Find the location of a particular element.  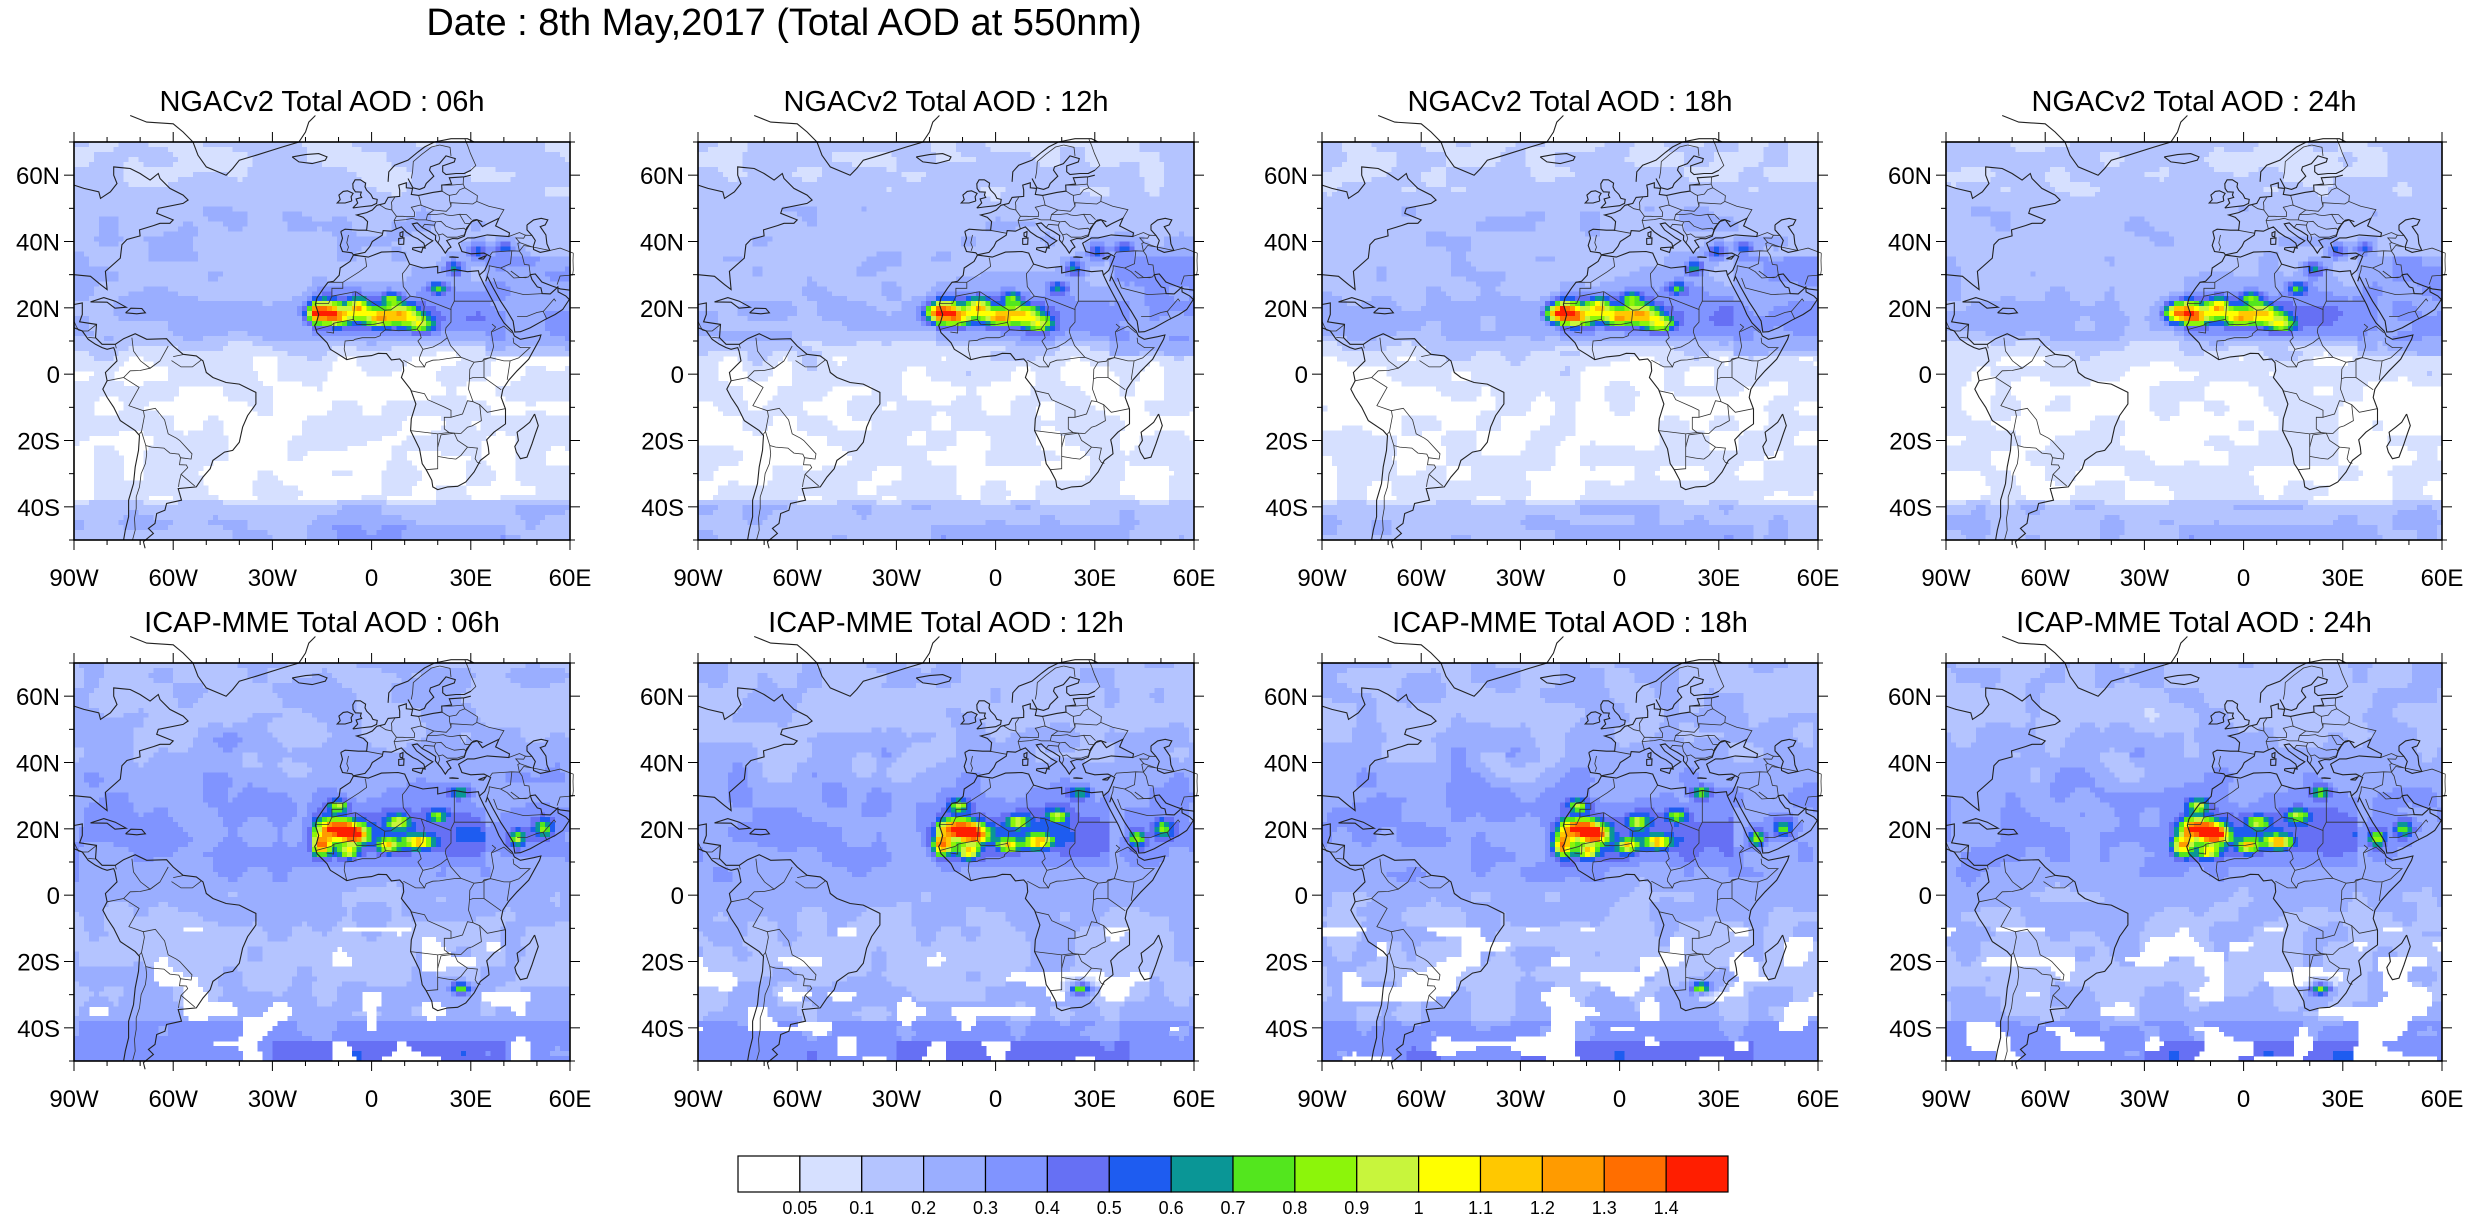

colorbar-label: 1 is located at coordinates (1419, 1208).